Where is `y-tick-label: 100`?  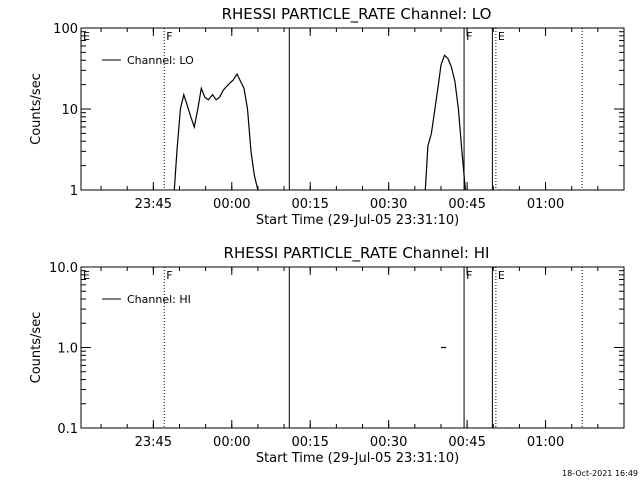 y-tick-label: 100 is located at coordinates (65, 29).